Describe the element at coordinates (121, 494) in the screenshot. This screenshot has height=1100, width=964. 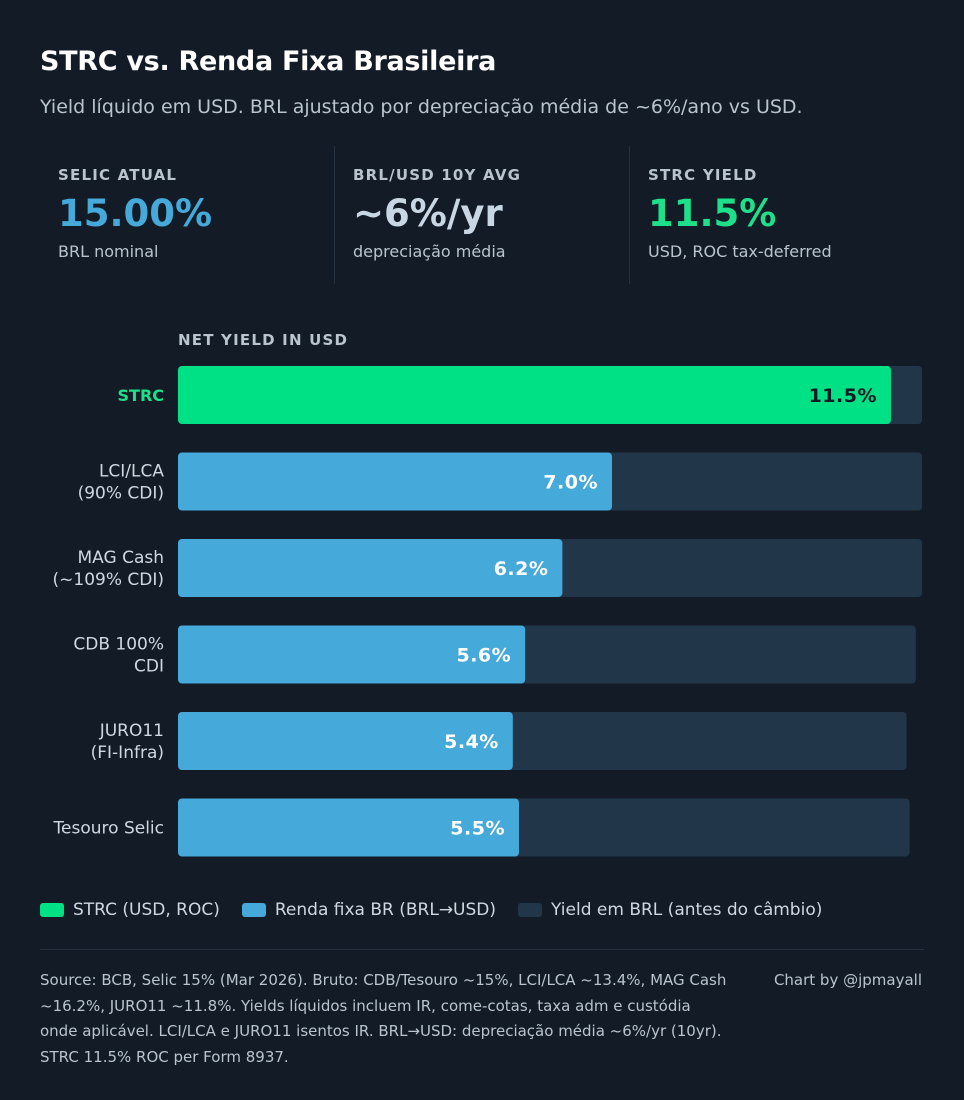
I see `category-label: (90% CDI)` at that location.